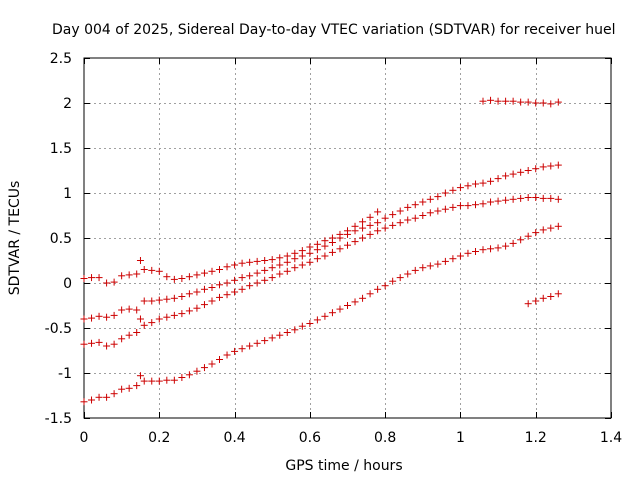  I want to click on x-tick-label: 0.2, so click(159, 438).